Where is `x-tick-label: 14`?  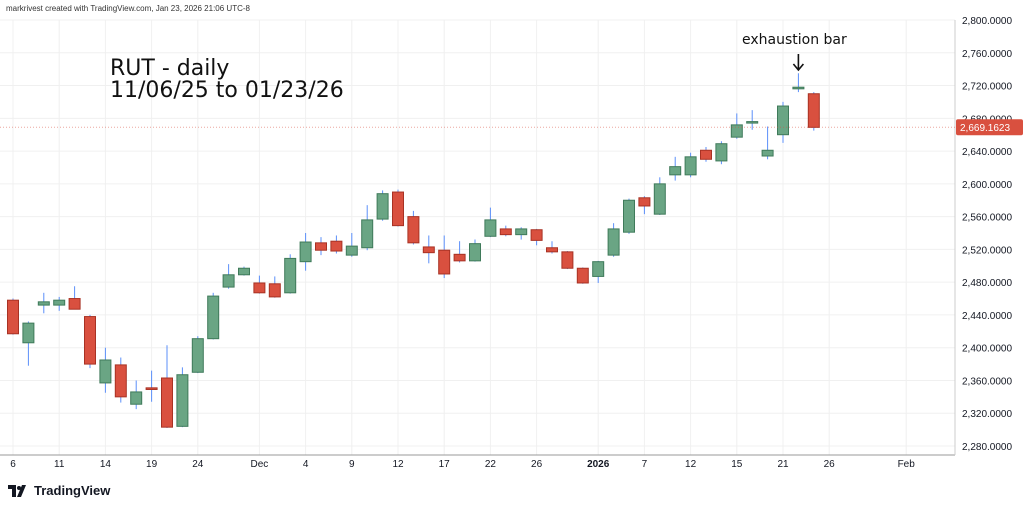 x-tick-label: 14 is located at coordinates (106, 464).